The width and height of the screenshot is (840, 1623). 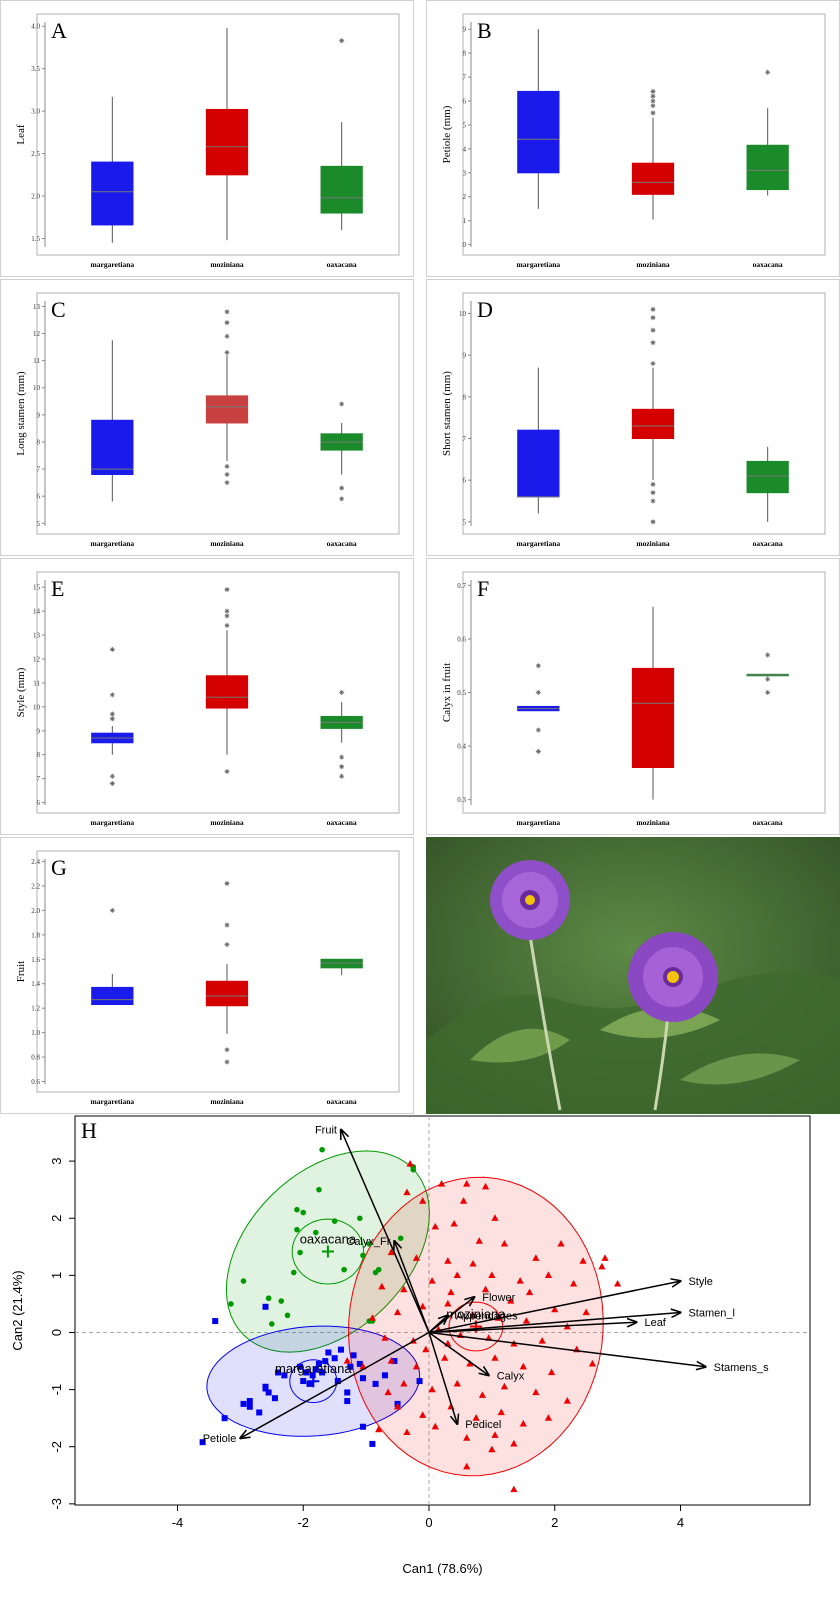 I want to click on y-axis-title: Can2 (21.4%), so click(x=17, y=1310).